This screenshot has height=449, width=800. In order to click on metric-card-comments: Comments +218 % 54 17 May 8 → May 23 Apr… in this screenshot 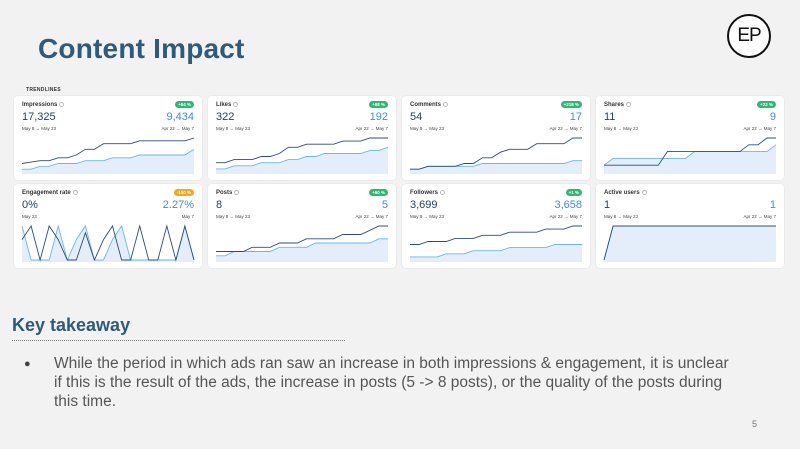, I will do `click(496, 138)`.